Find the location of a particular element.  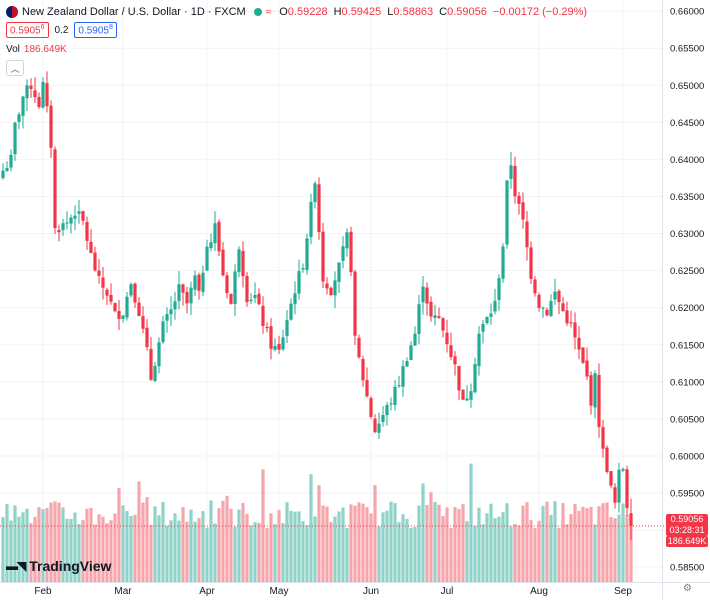

wave-icon: ≈ is located at coordinates (268, 12).